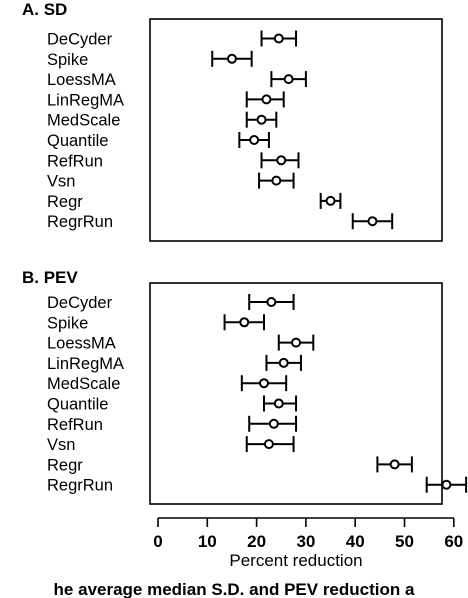  I want to click on sd-estimate-point-quantile, so click(254, 140).